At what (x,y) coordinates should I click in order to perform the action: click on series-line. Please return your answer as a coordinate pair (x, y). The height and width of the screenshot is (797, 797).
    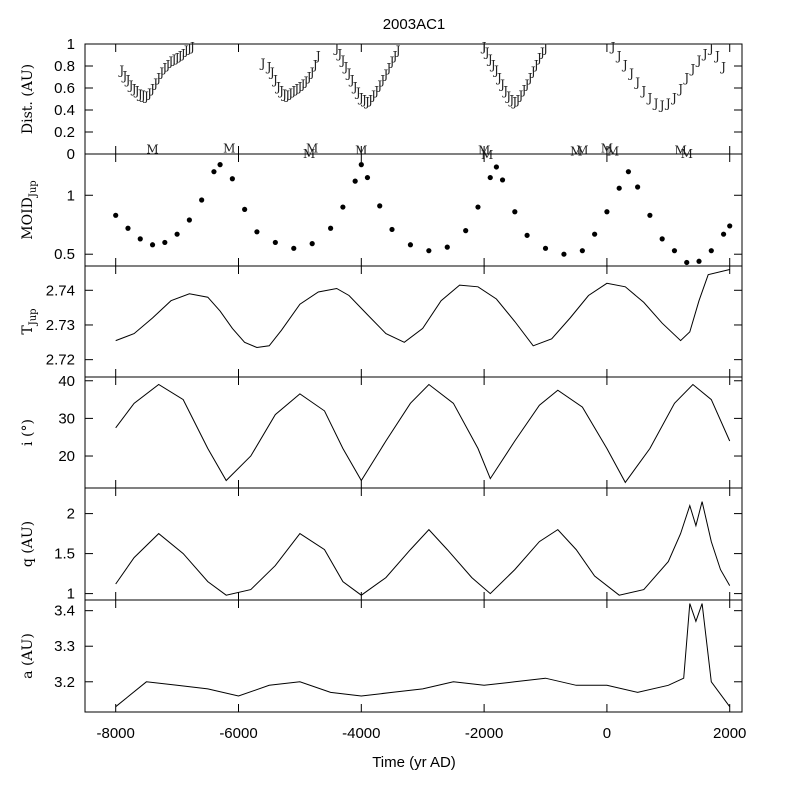
    Looking at the image, I should click on (423, 433).